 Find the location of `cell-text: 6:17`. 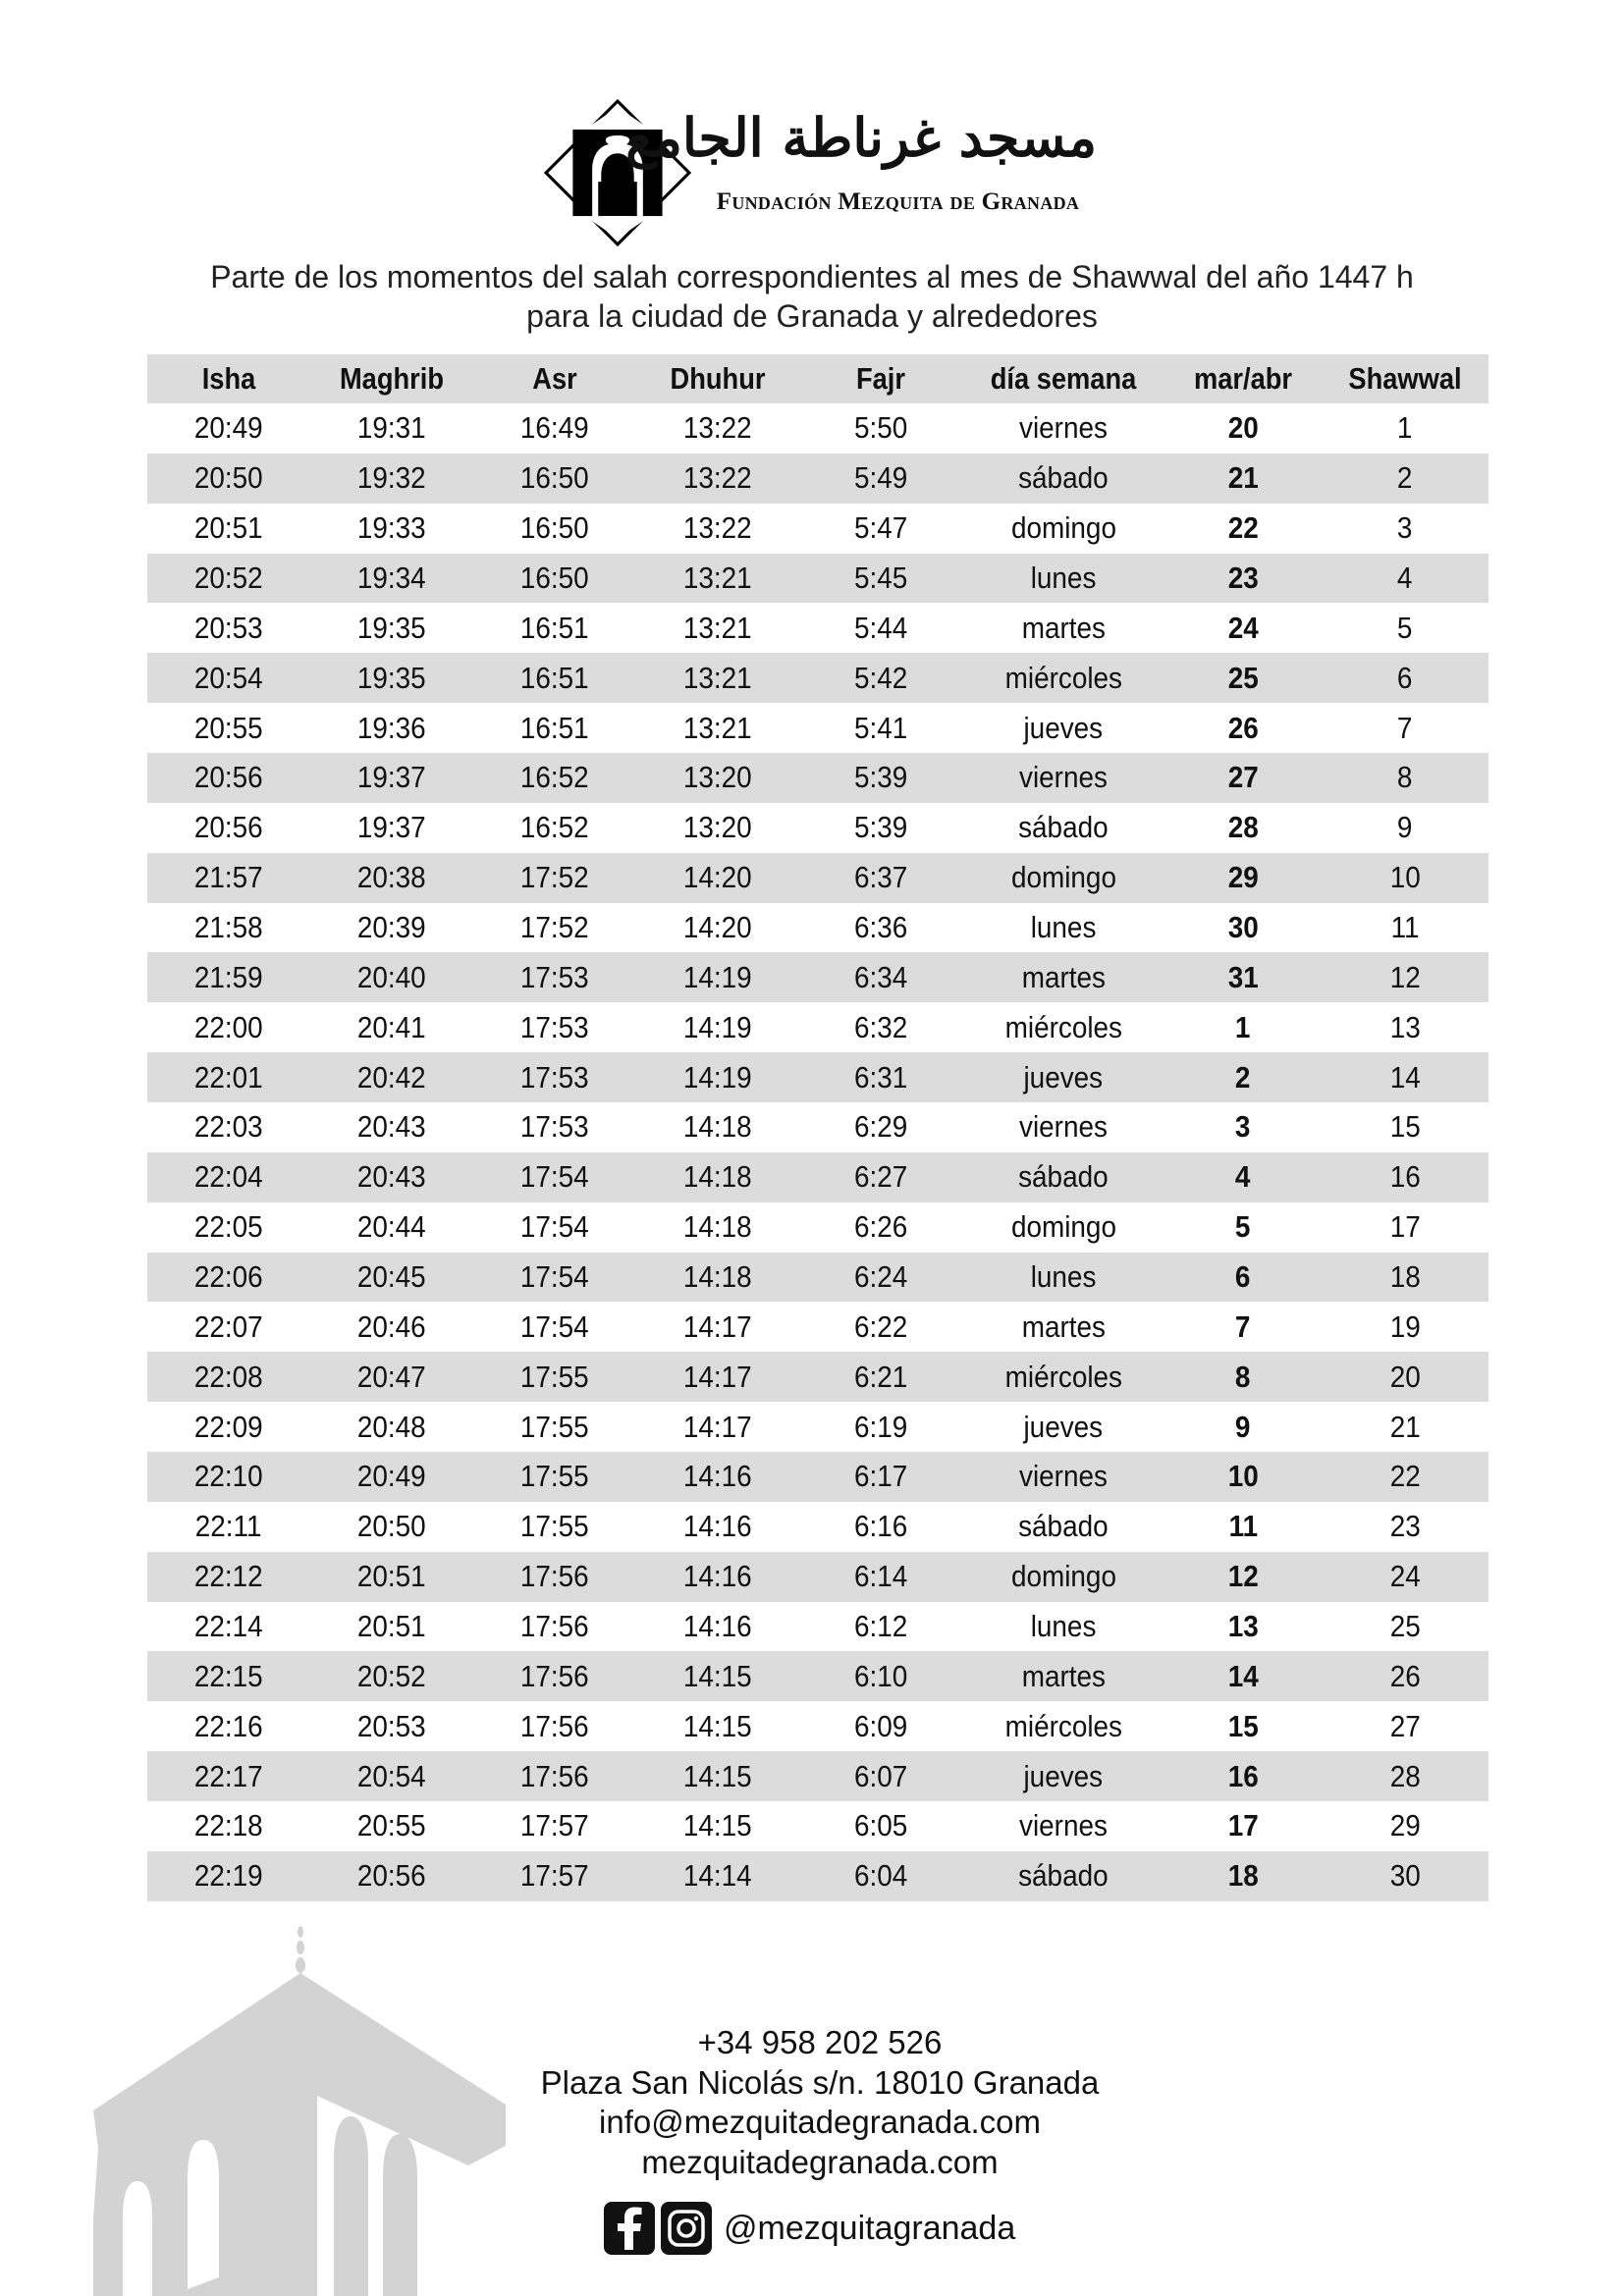

cell-text: 6:17 is located at coordinates (880, 1476).